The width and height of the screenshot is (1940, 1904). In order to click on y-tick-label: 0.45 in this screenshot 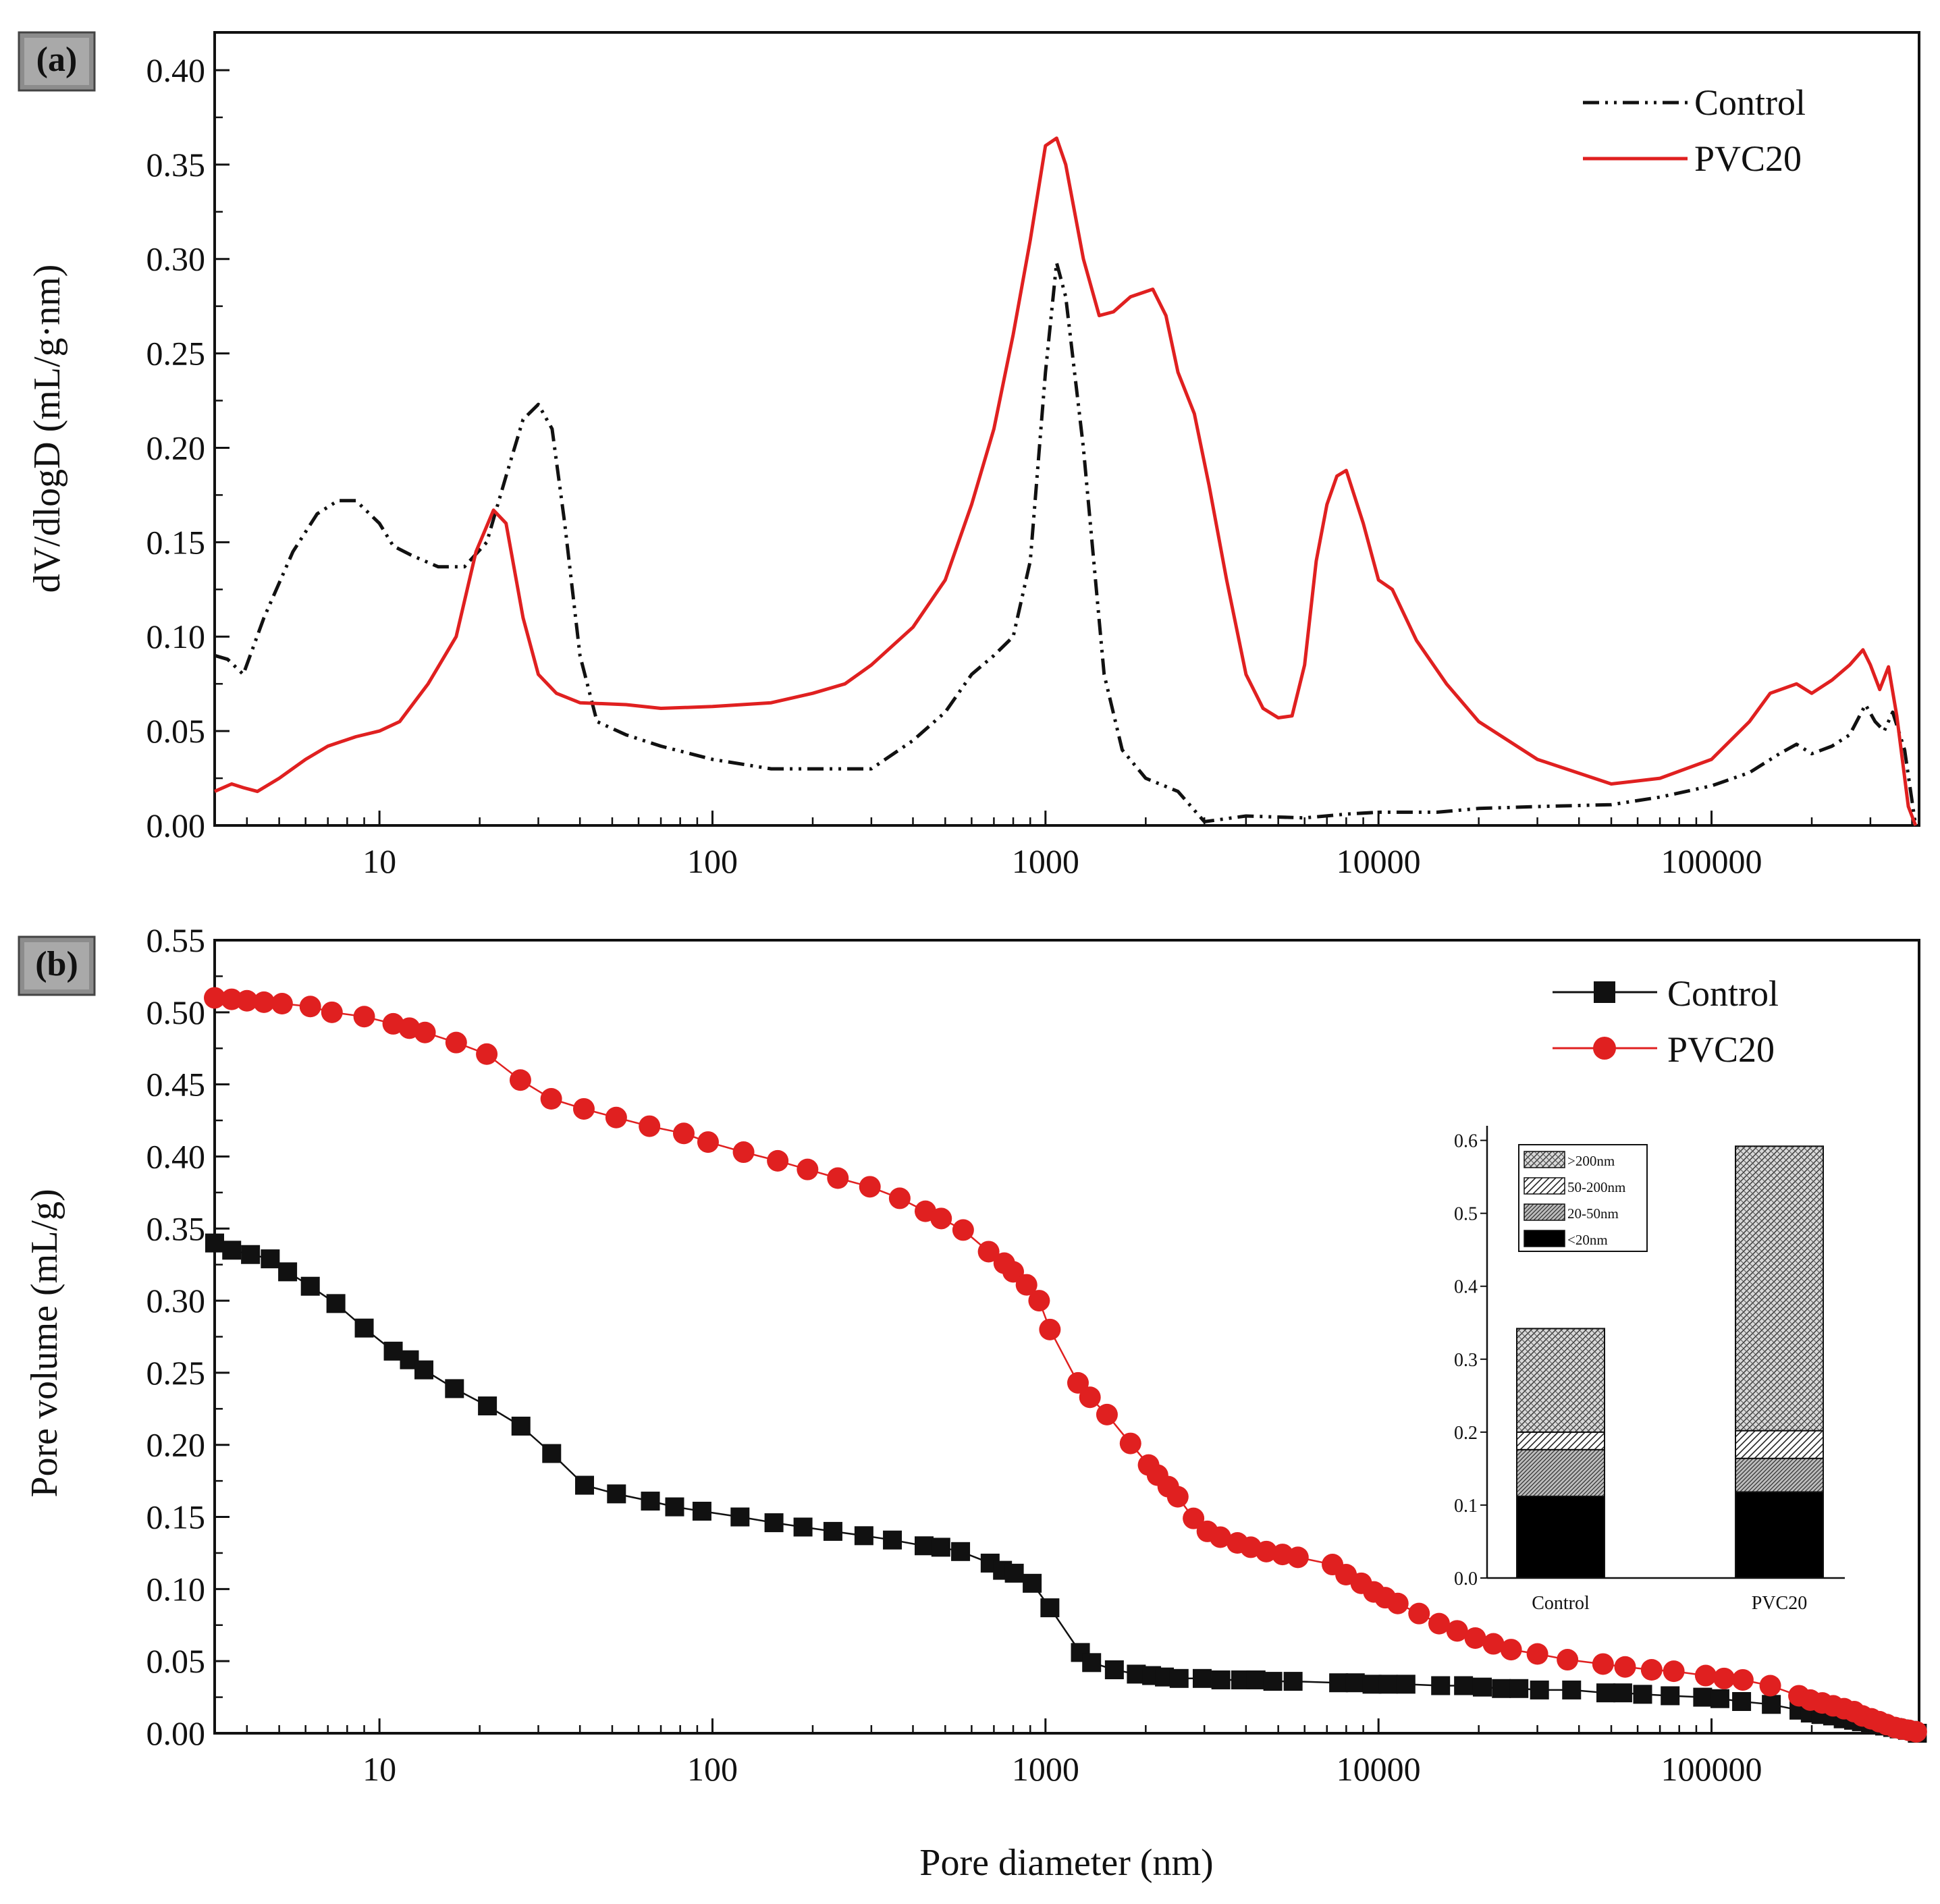, I will do `click(176, 1085)`.